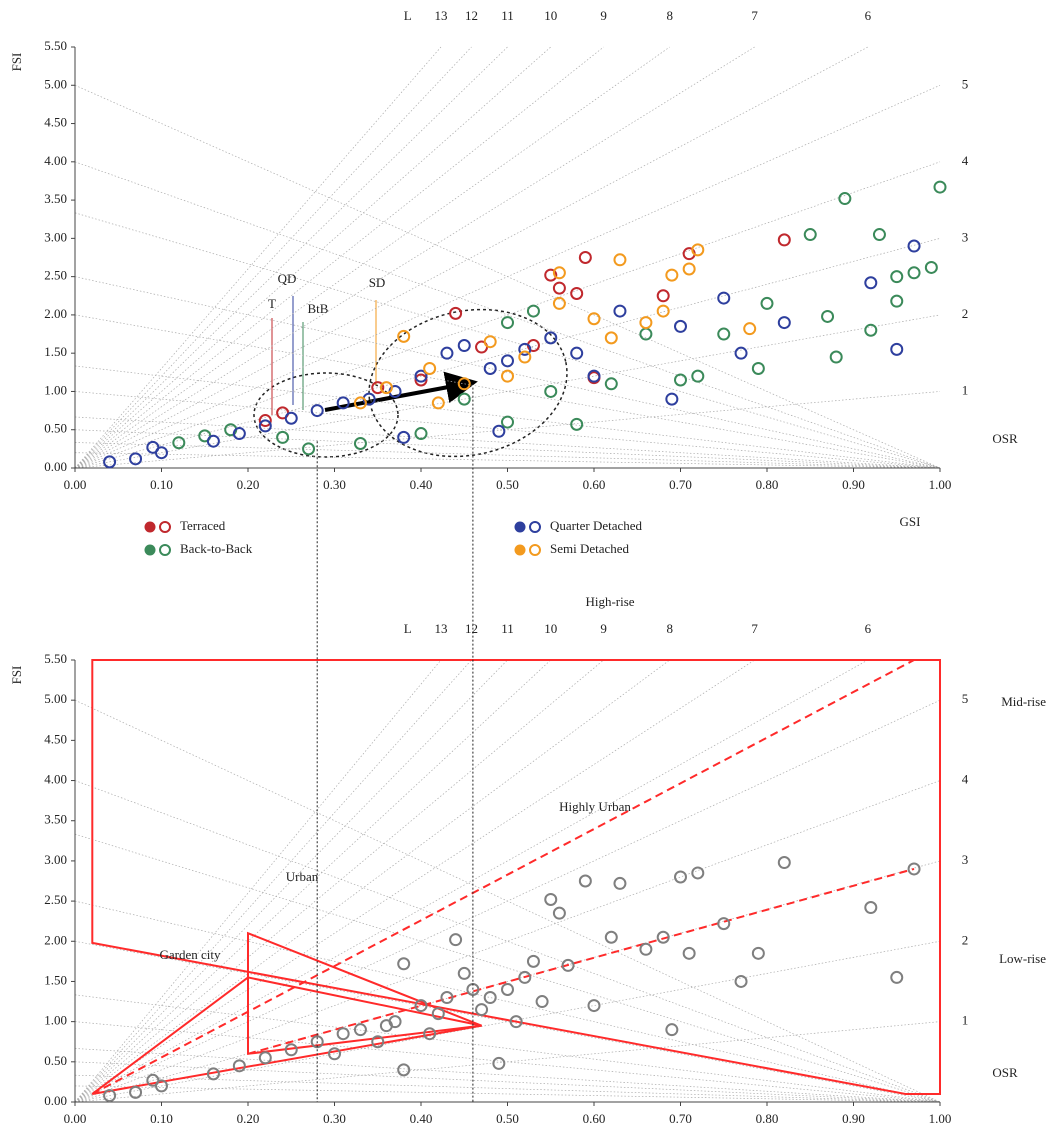 This screenshot has height=1142, width=1048. Describe the element at coordinates (55, 979) in the screenshot. I see `y-tick-label: 1.50` at that location.